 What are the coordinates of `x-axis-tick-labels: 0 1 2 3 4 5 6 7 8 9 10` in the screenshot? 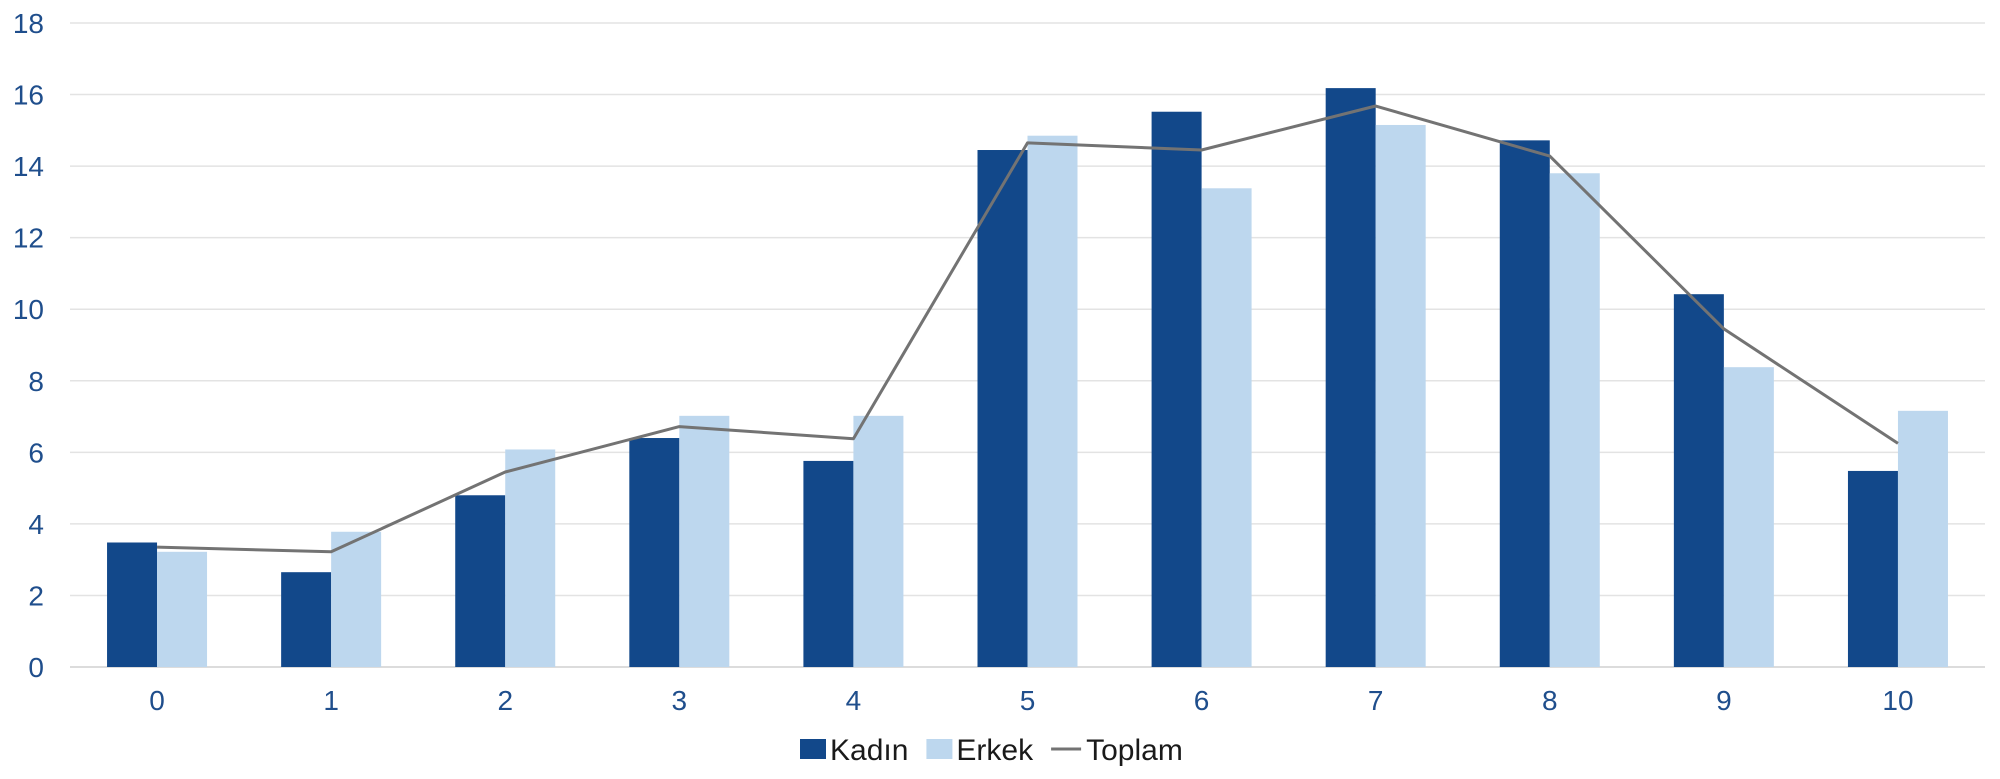 It's located at (1031, 700).